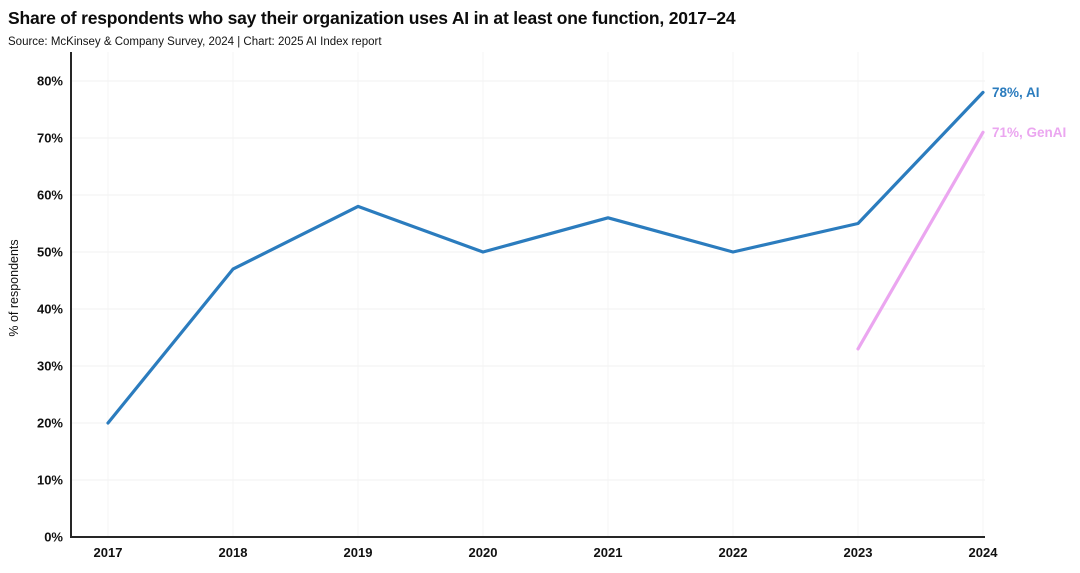  Describe the element at coordinates (358, 552) in the screenshot. I see `x-tick-label: 2019` at that location.